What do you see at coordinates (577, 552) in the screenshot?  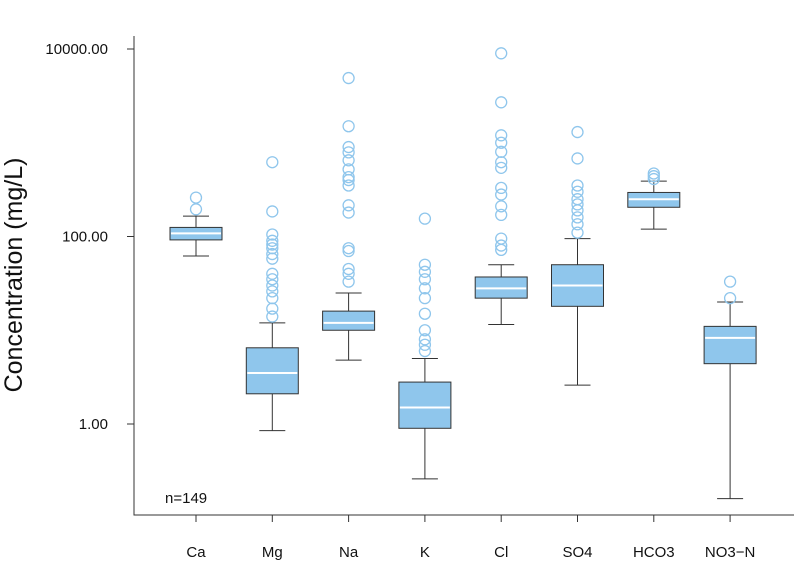 I see `x-tick-label: SO4` at bounding box center [577, 552].